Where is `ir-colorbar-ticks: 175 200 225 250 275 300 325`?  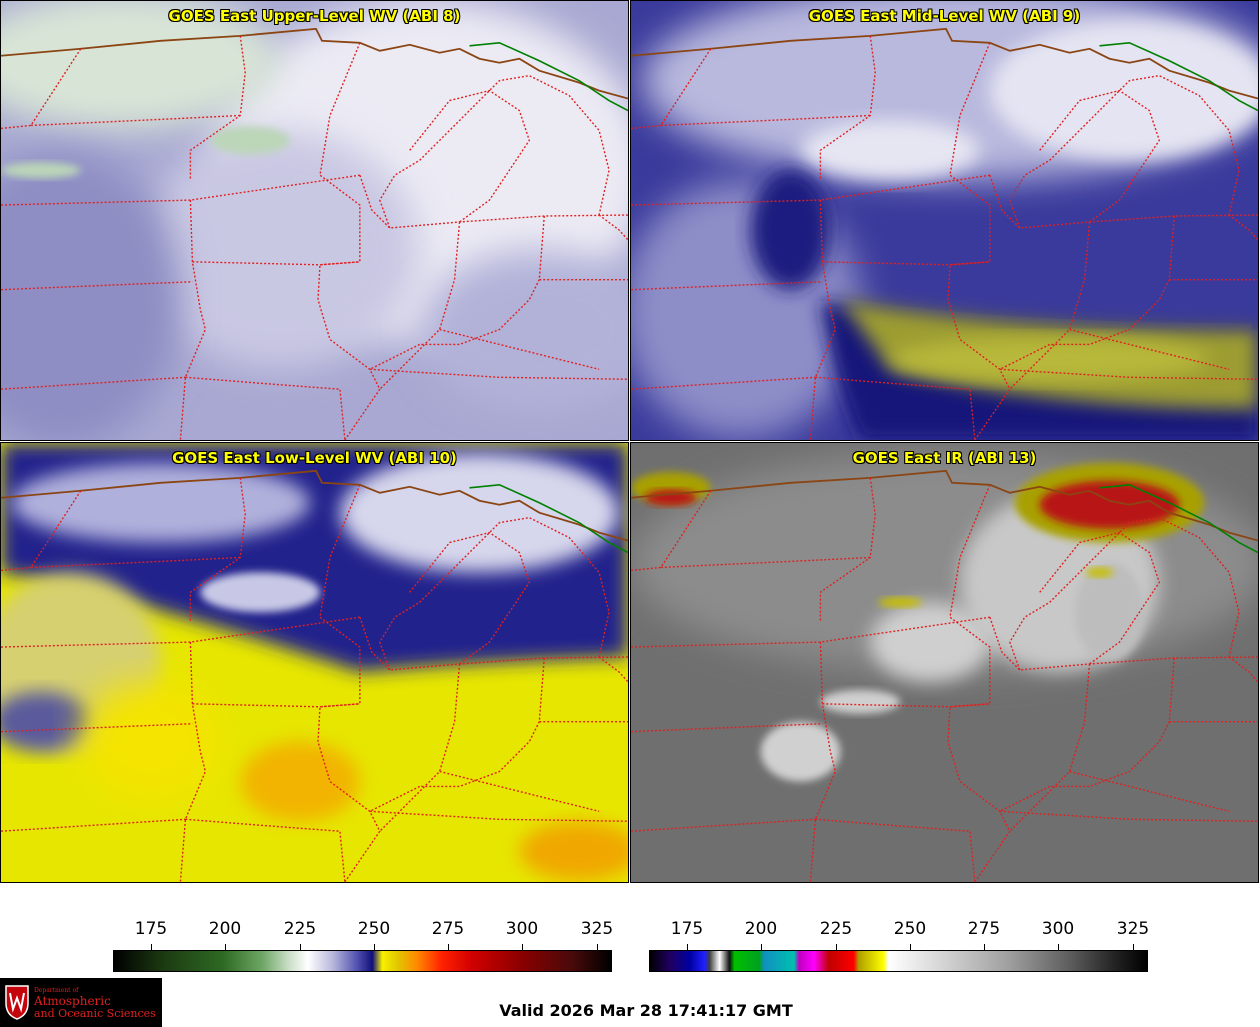
ir-colorbar-ticks: 175 200 225 250 275 300 325 is located at coordinates (899, 932).